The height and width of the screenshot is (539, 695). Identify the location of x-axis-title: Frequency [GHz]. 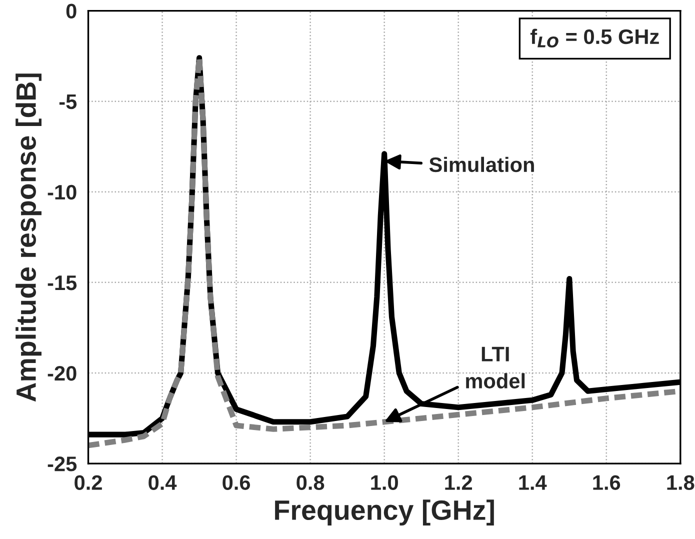
(384, 513).